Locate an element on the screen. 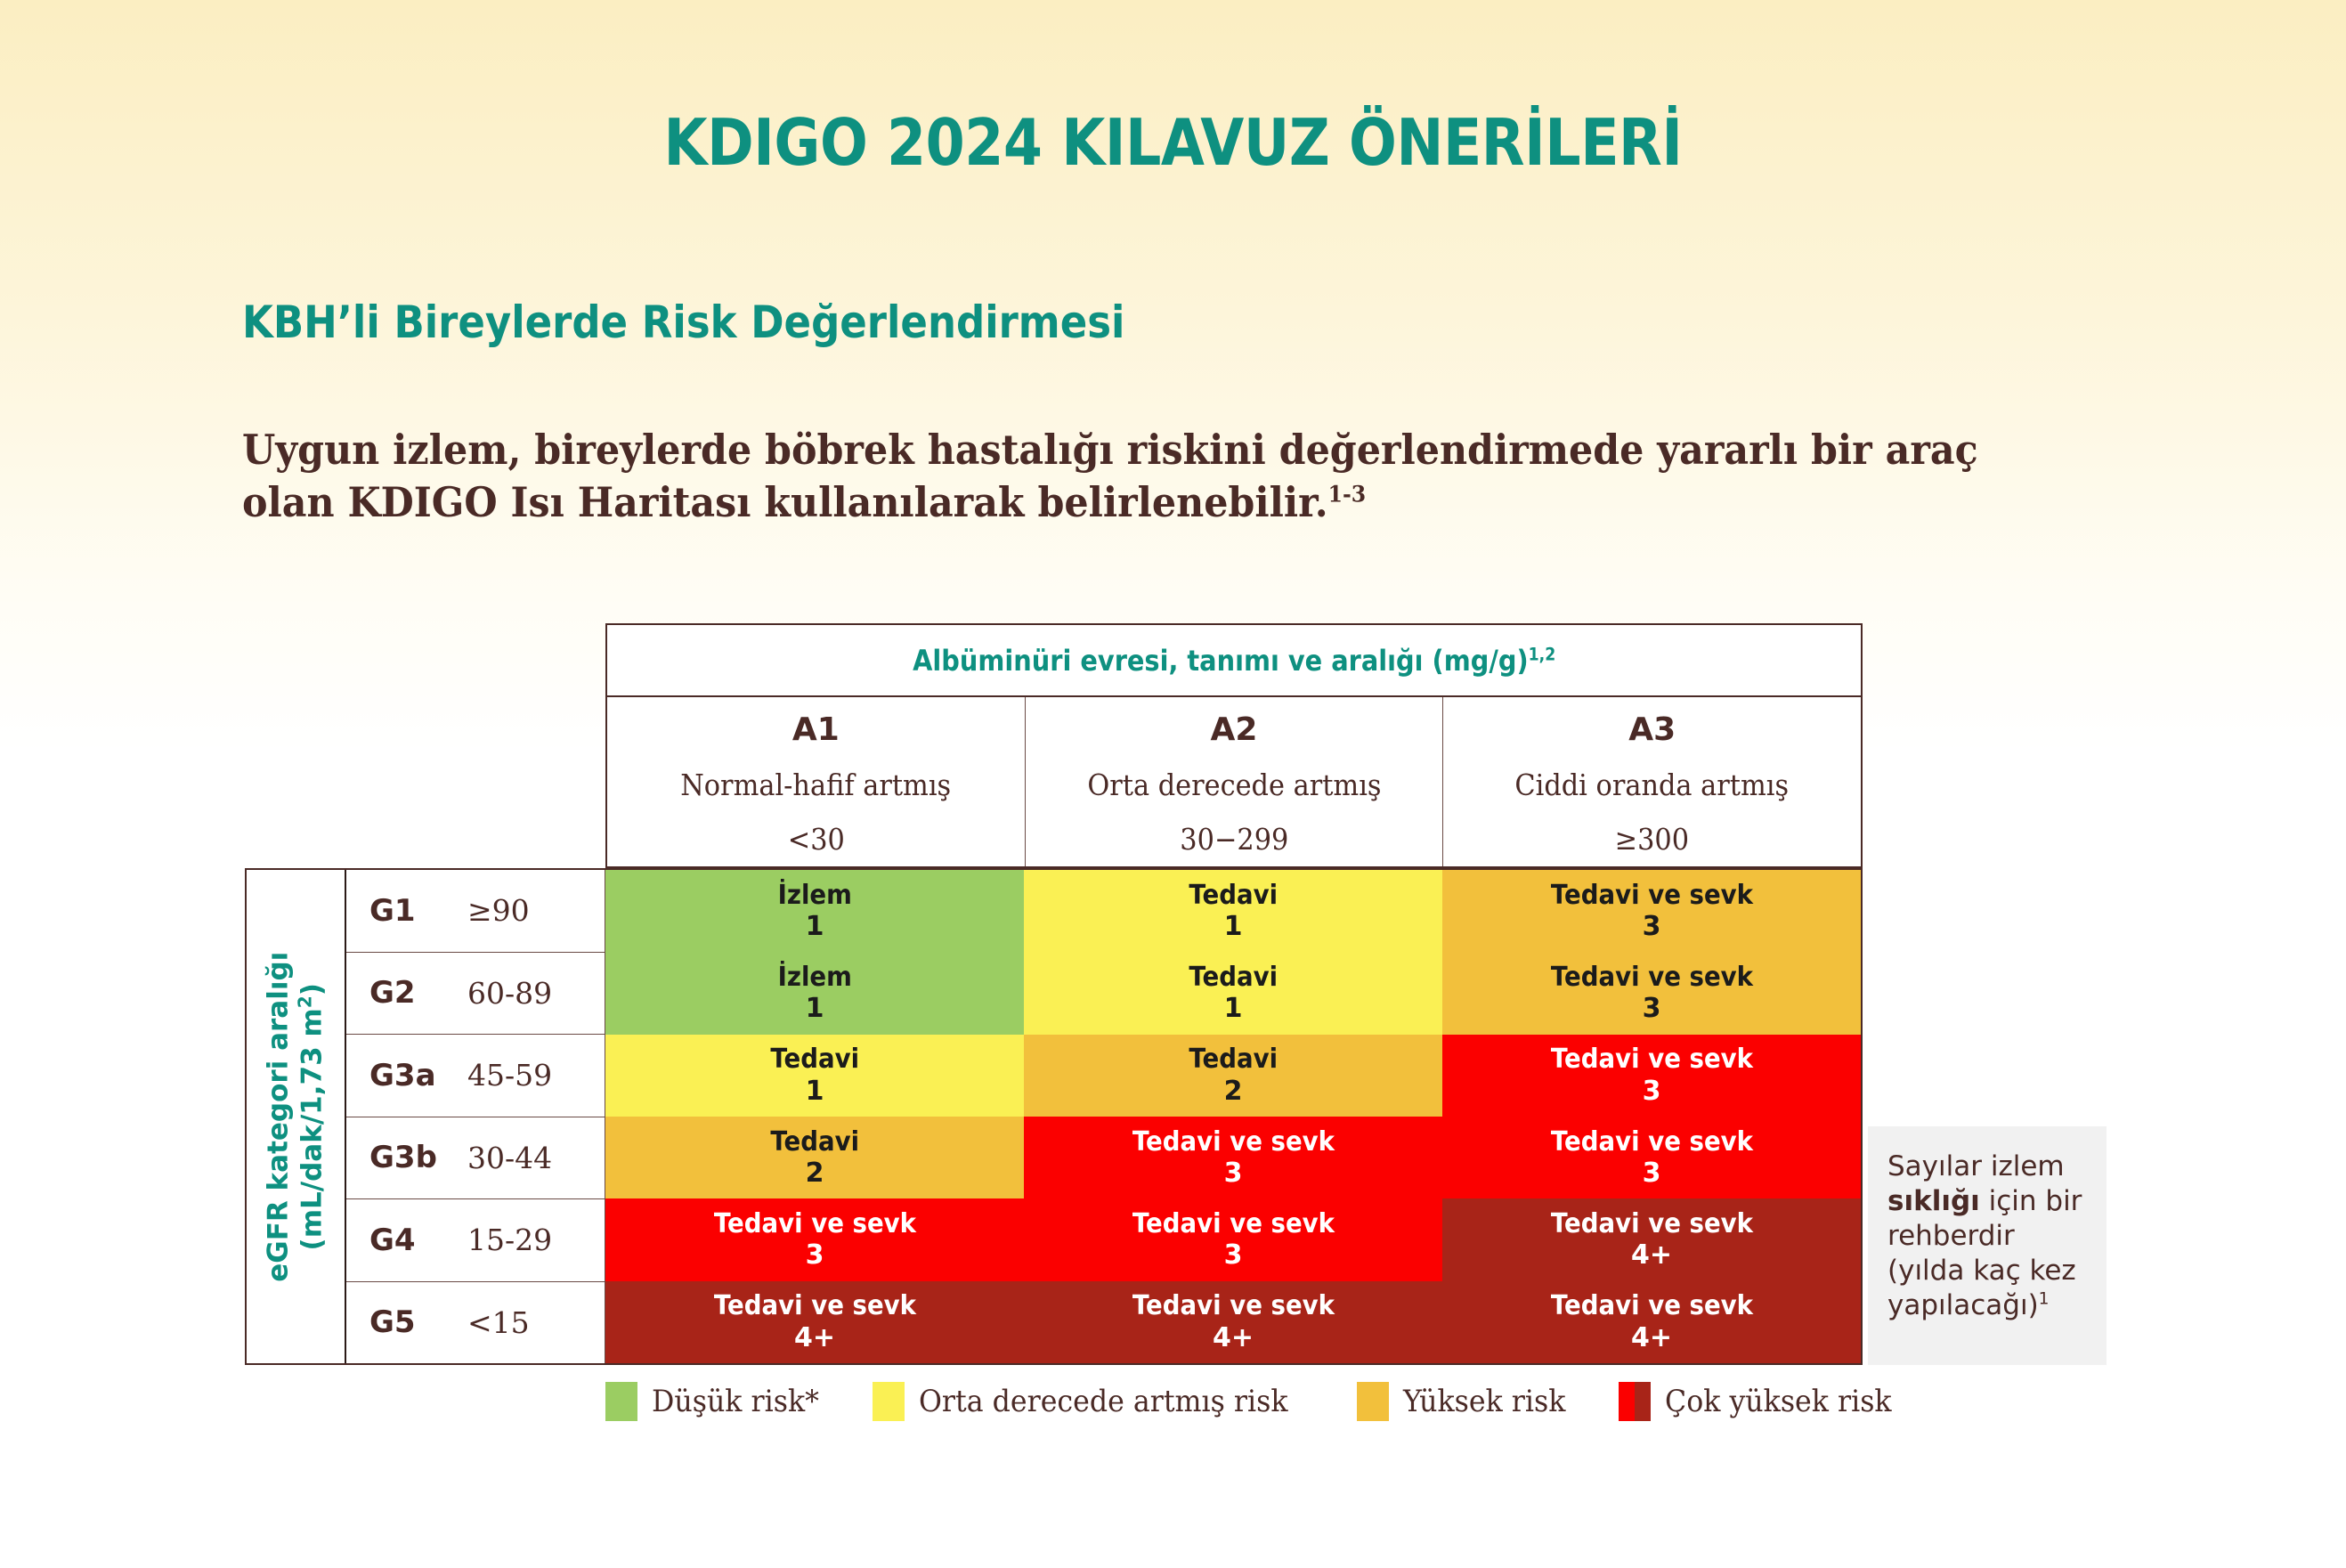 Image resolution: width=2346 pixels, height=1568 pixels. risk-cell: İzlem 1 is located at coordinates (815, 993).